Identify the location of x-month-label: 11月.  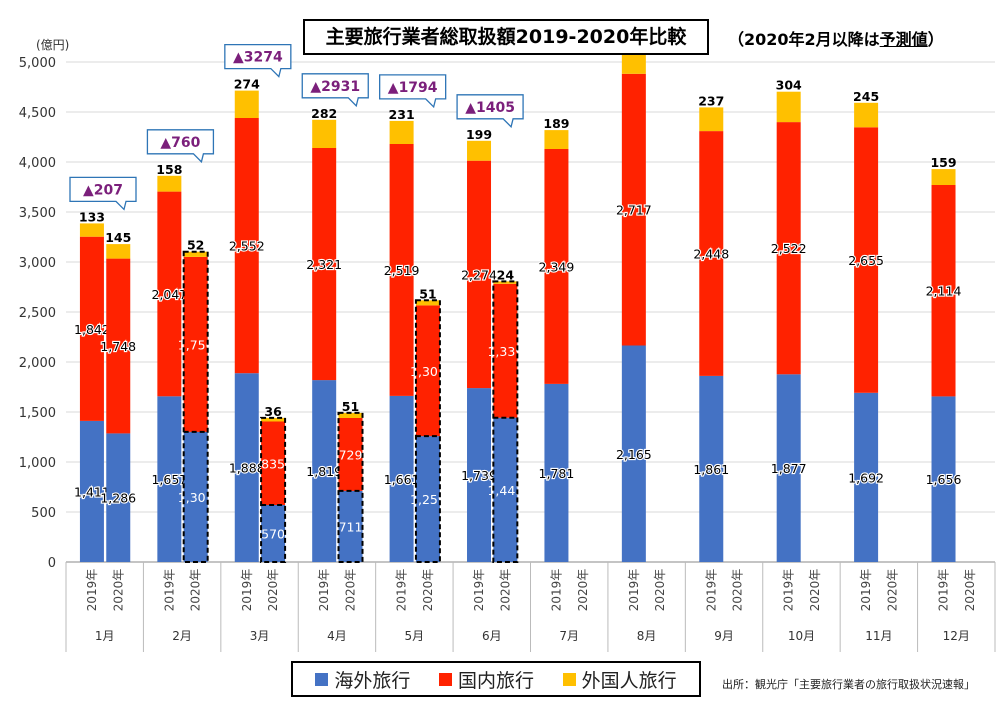
(878, 636).